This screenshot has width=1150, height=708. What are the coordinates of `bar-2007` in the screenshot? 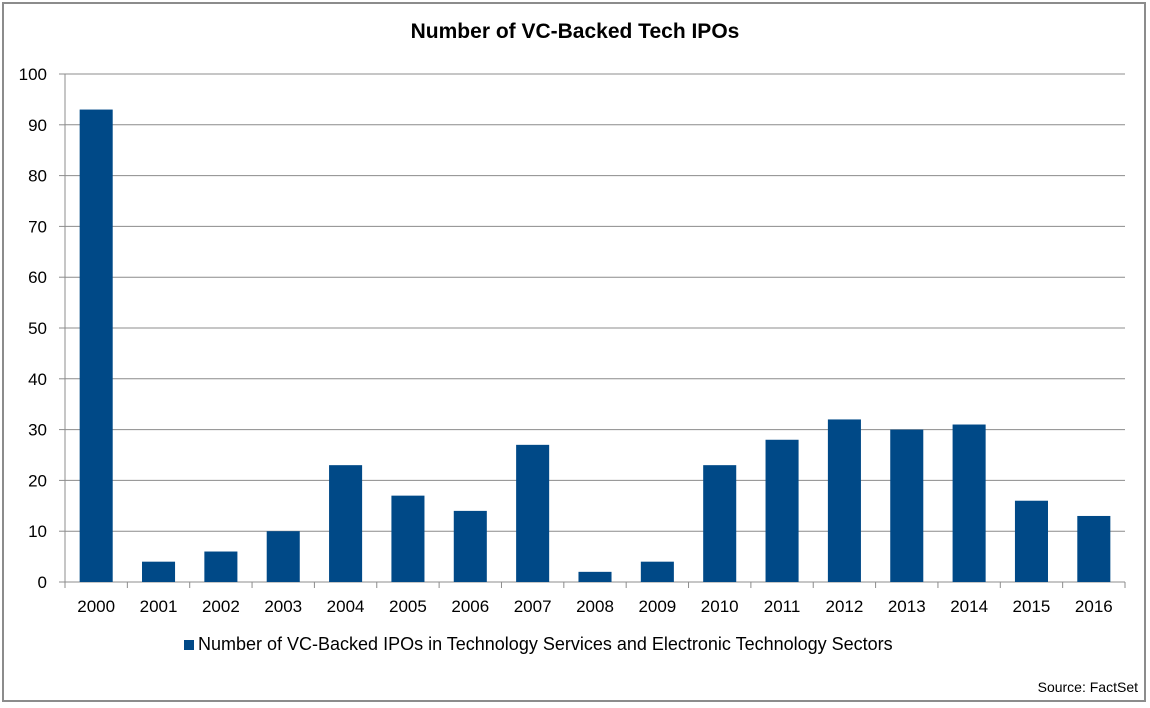 It's located at (533, 513).